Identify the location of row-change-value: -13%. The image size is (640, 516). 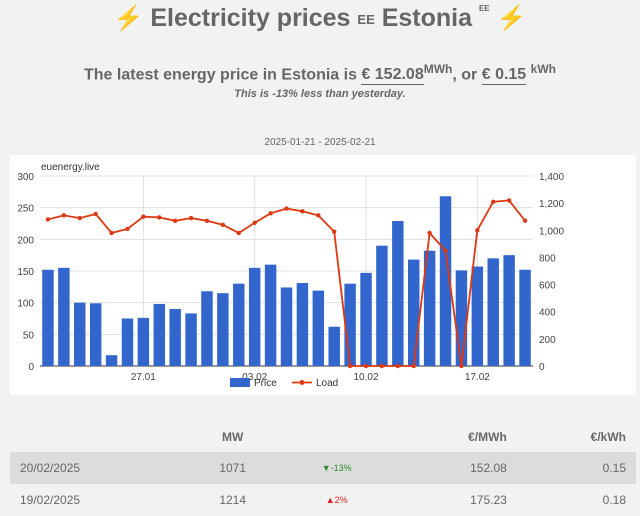
(341, 468).